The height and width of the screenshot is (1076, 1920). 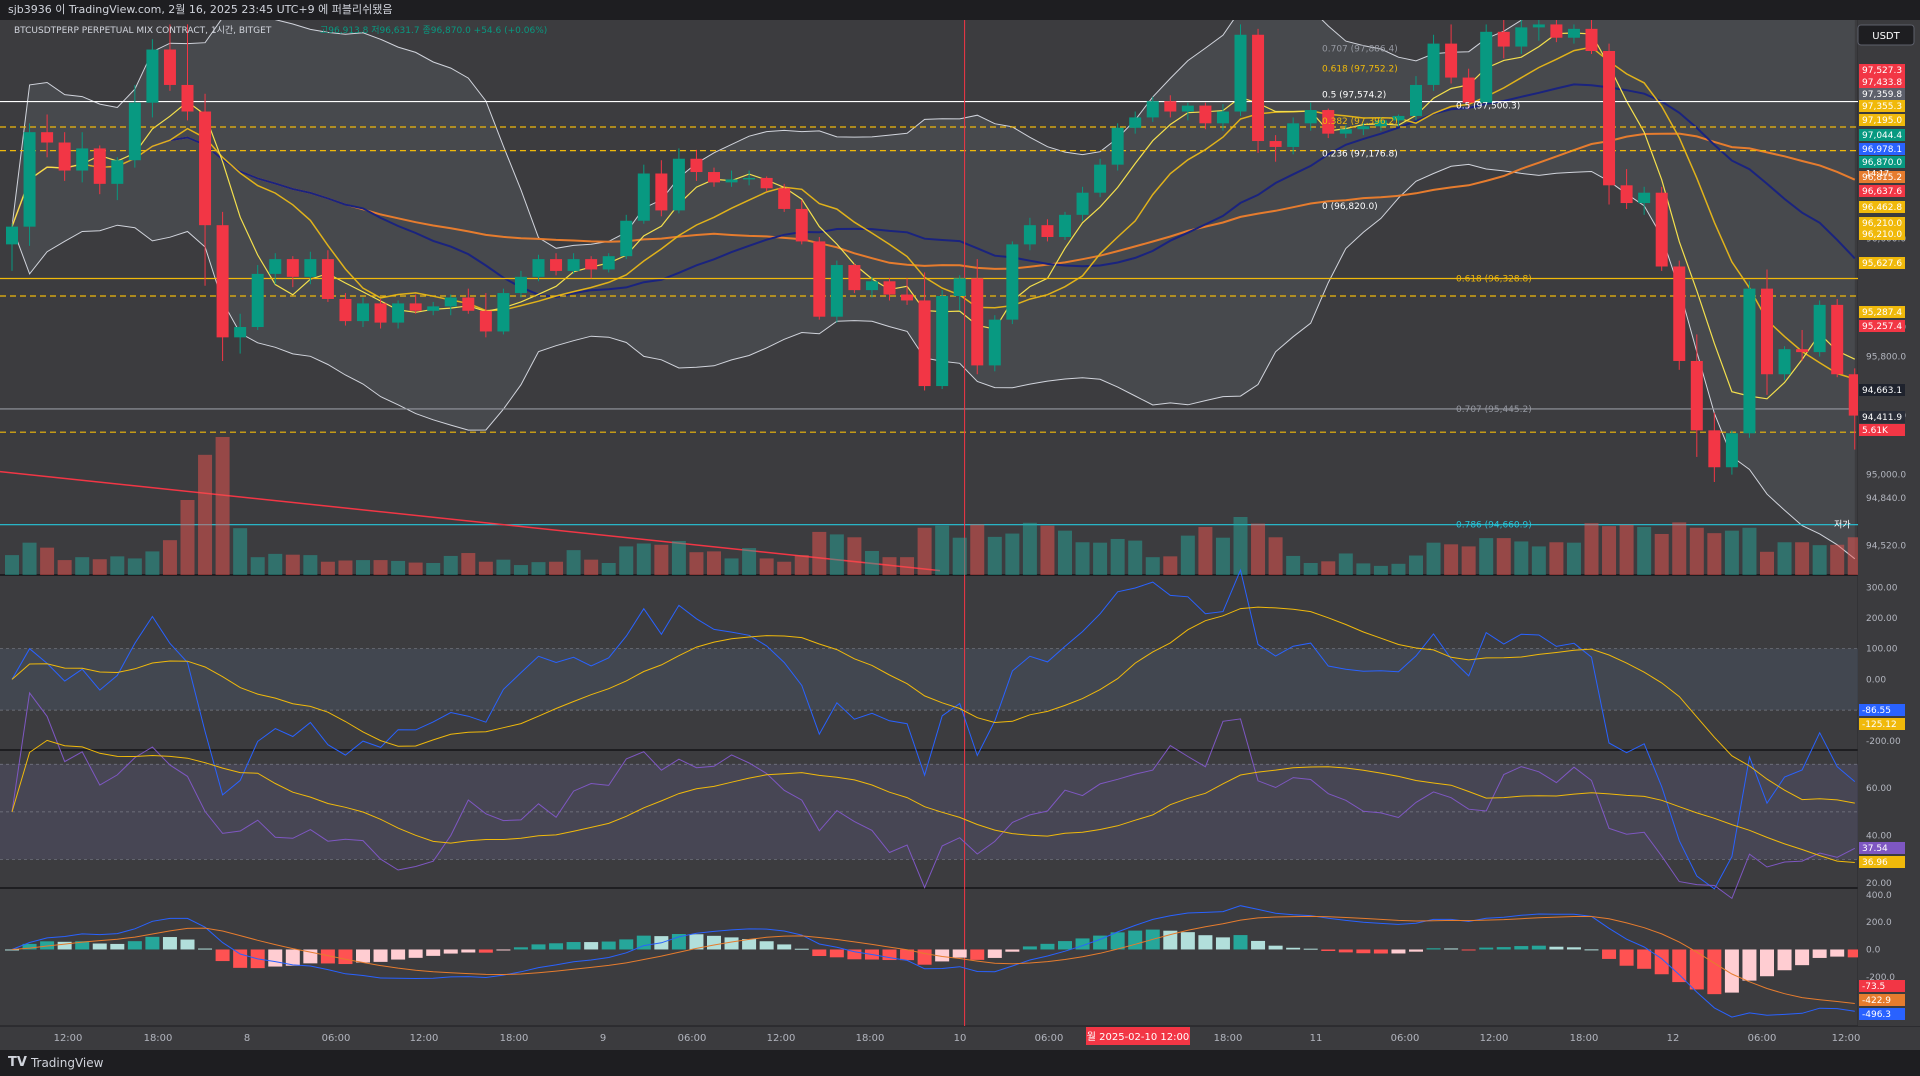 I want to click on time-tick-label: 12, so click(x=1673, y=1038).